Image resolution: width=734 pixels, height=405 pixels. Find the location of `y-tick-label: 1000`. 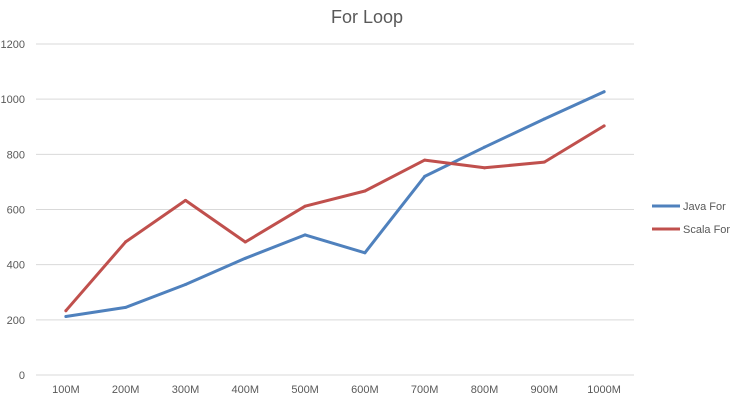

y-tick-label: 1000 is located at coordinates (13, 100).